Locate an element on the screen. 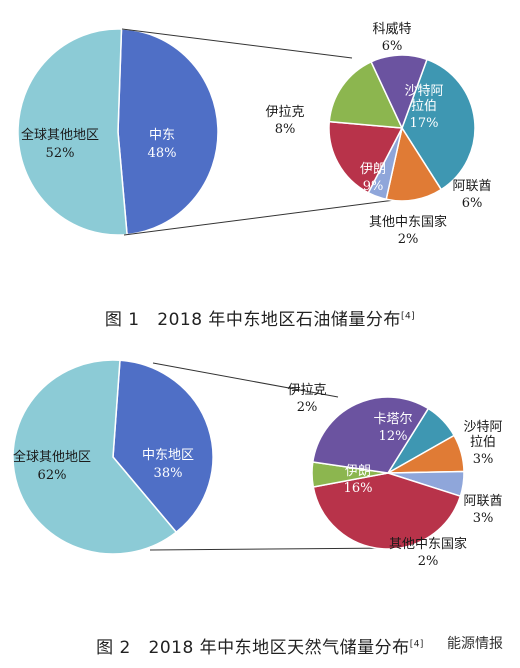  figure-2-prefix: 图 2 is located at coordinates (113, 648).